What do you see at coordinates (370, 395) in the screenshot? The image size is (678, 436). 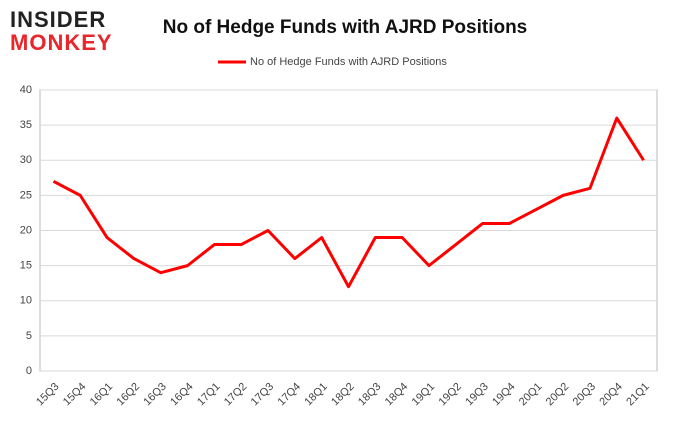 I see `x-tick-label: 18Q3` at bounding box center [370, 395].